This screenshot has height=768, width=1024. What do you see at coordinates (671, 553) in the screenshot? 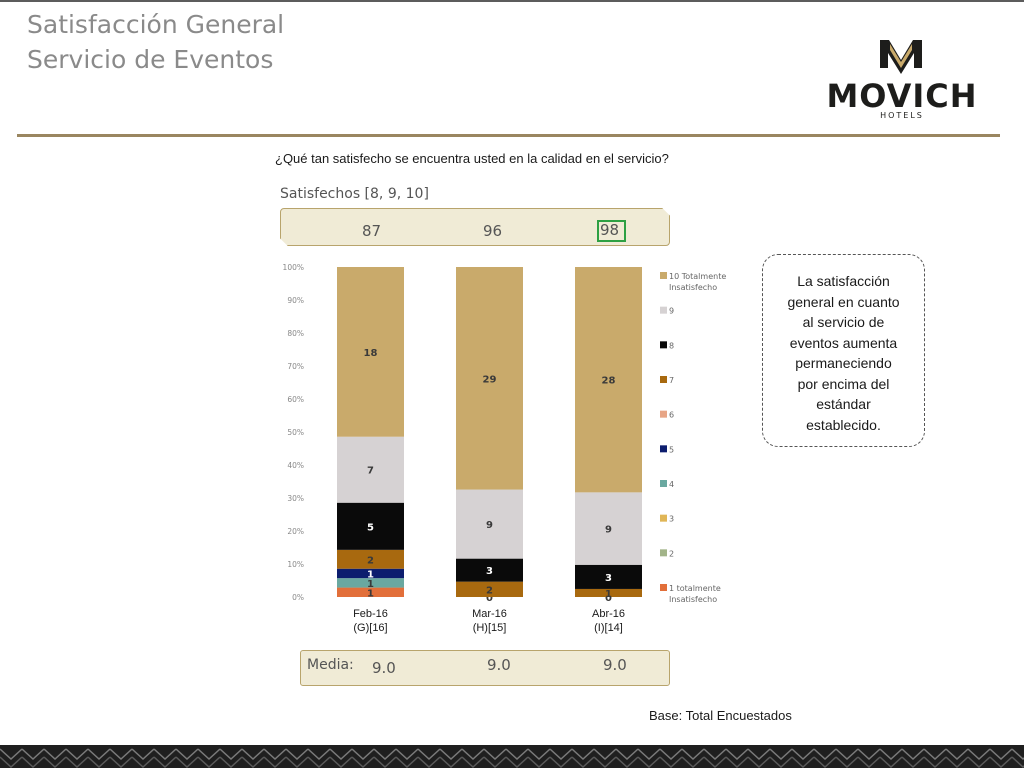
I see `legend-label: 2` at bounding box center [671, 553].